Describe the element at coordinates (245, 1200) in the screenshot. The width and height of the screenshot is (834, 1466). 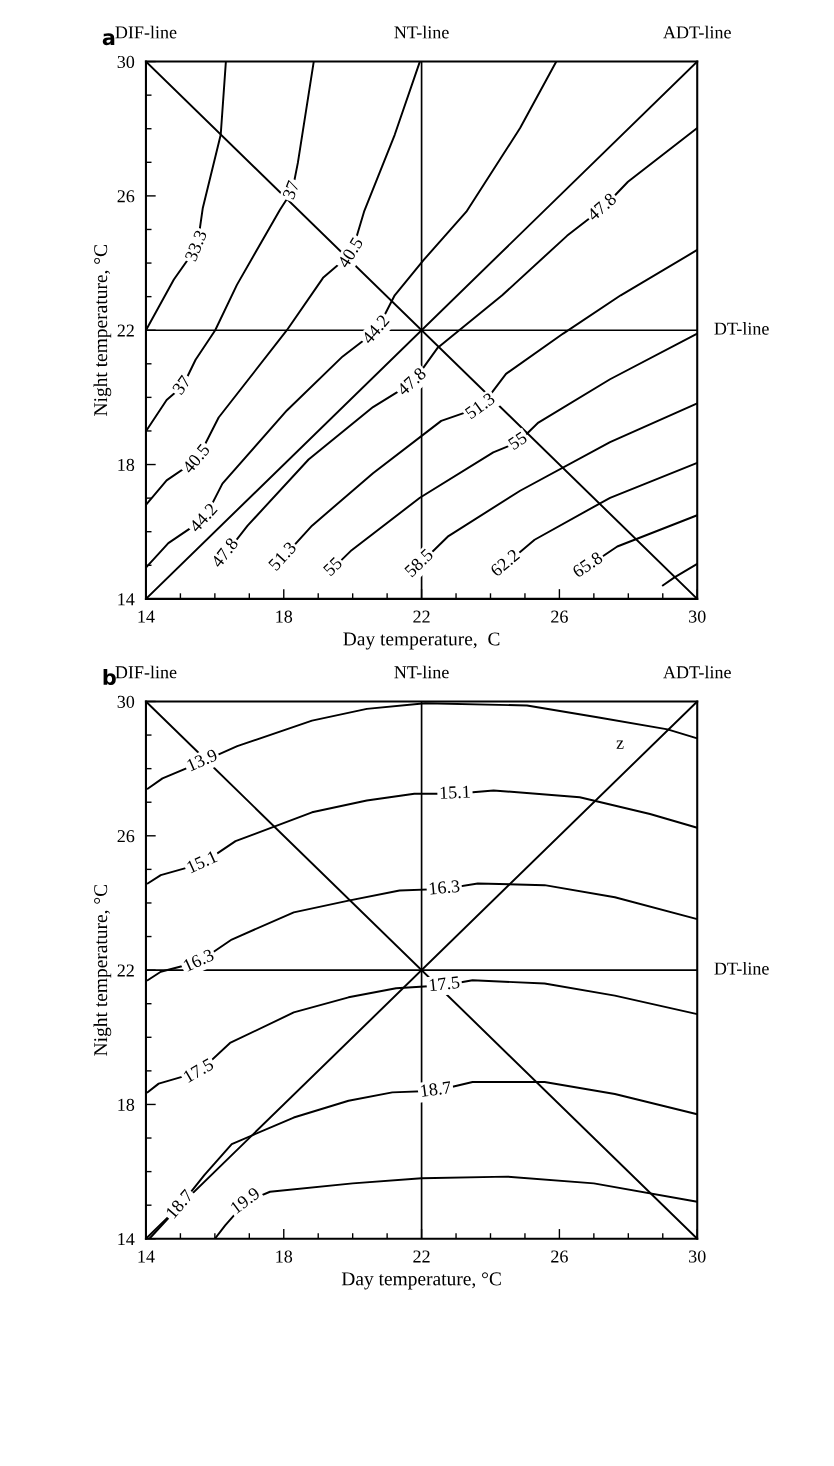
I see `annotation: 19.9` at that location.